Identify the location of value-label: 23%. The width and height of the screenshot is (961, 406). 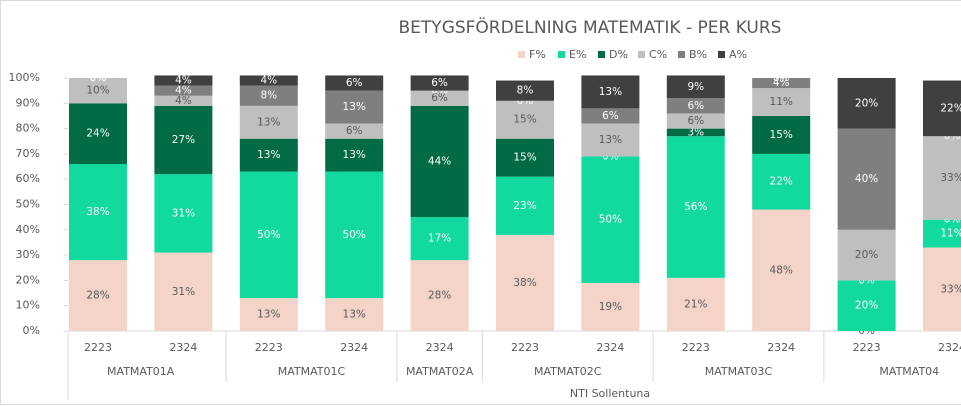
(524, 206).